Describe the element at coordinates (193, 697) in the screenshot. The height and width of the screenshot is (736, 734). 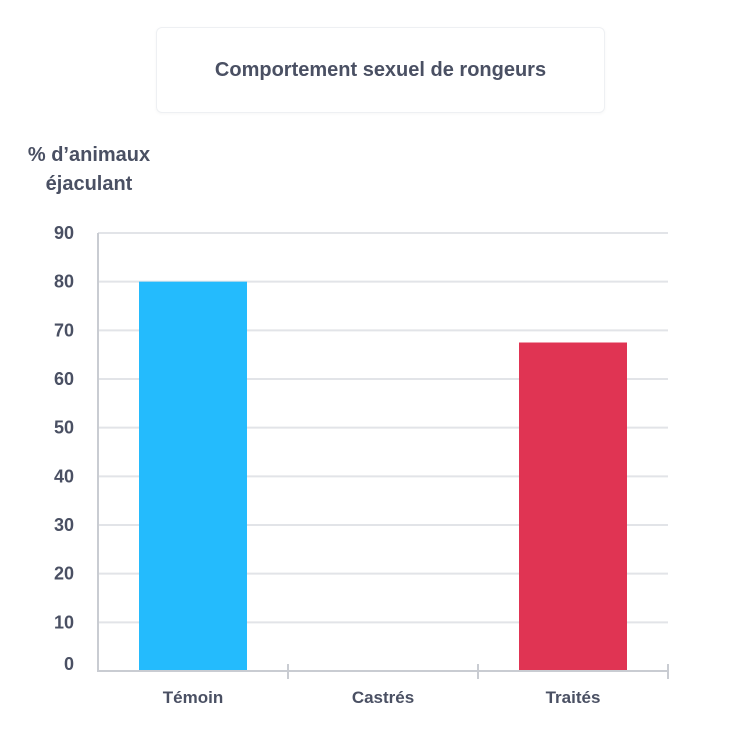
I see `x-tick-label: Témoin` at that location.